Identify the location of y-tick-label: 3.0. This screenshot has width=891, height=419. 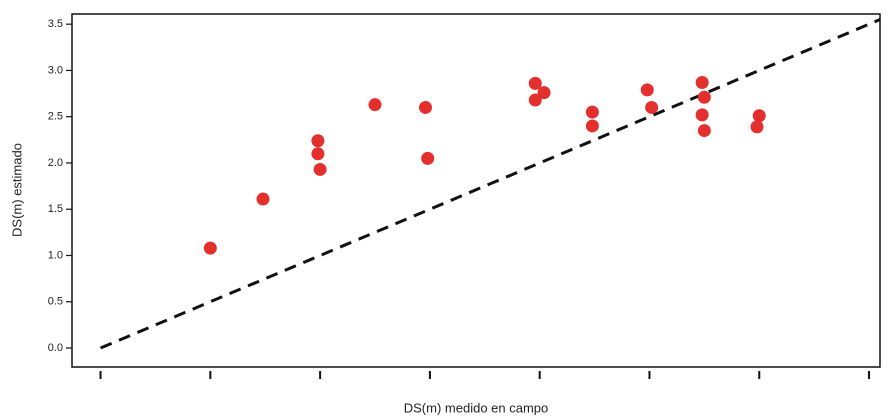
(55, 70).